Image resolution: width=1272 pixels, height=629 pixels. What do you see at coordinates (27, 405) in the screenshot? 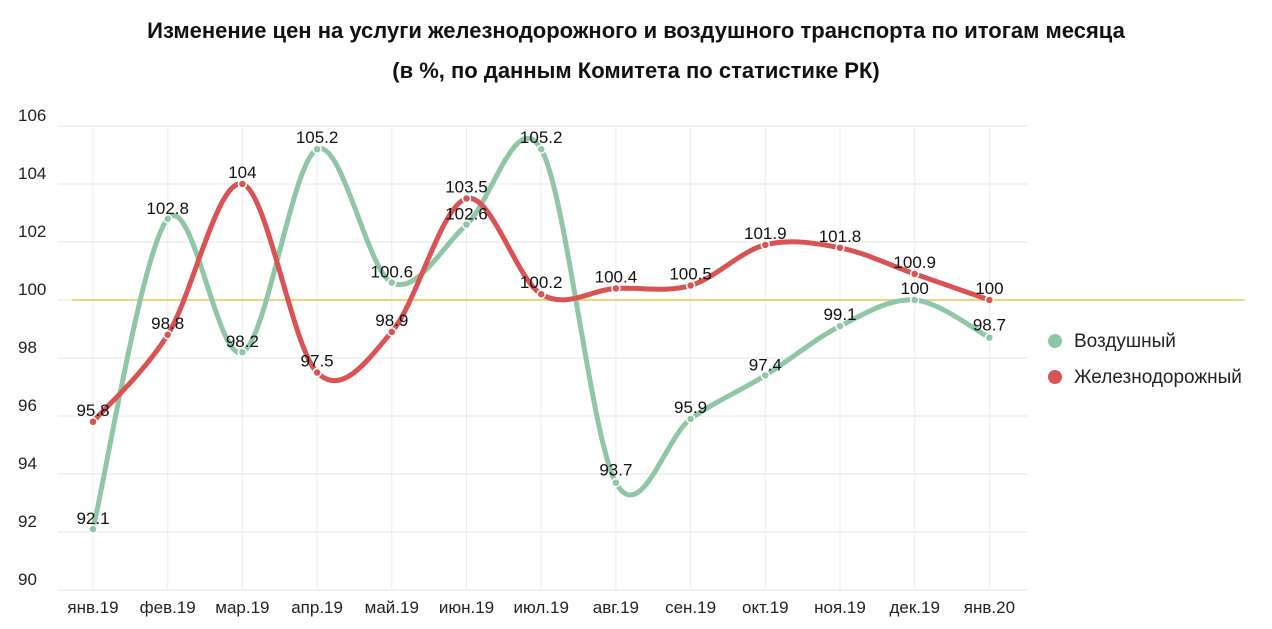
I see `y-tick-label: 96` at bounding box center [27, 405].